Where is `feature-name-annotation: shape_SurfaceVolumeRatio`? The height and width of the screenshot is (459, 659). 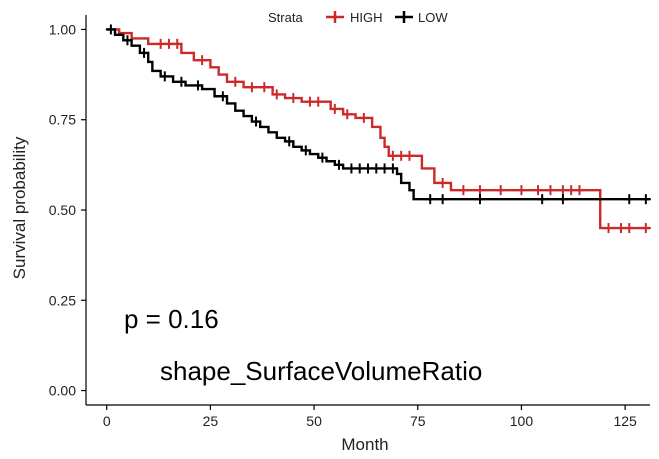 feature-name-annotation: shape_SurfaceVolumeRatio is located at coordinates (321, 371).